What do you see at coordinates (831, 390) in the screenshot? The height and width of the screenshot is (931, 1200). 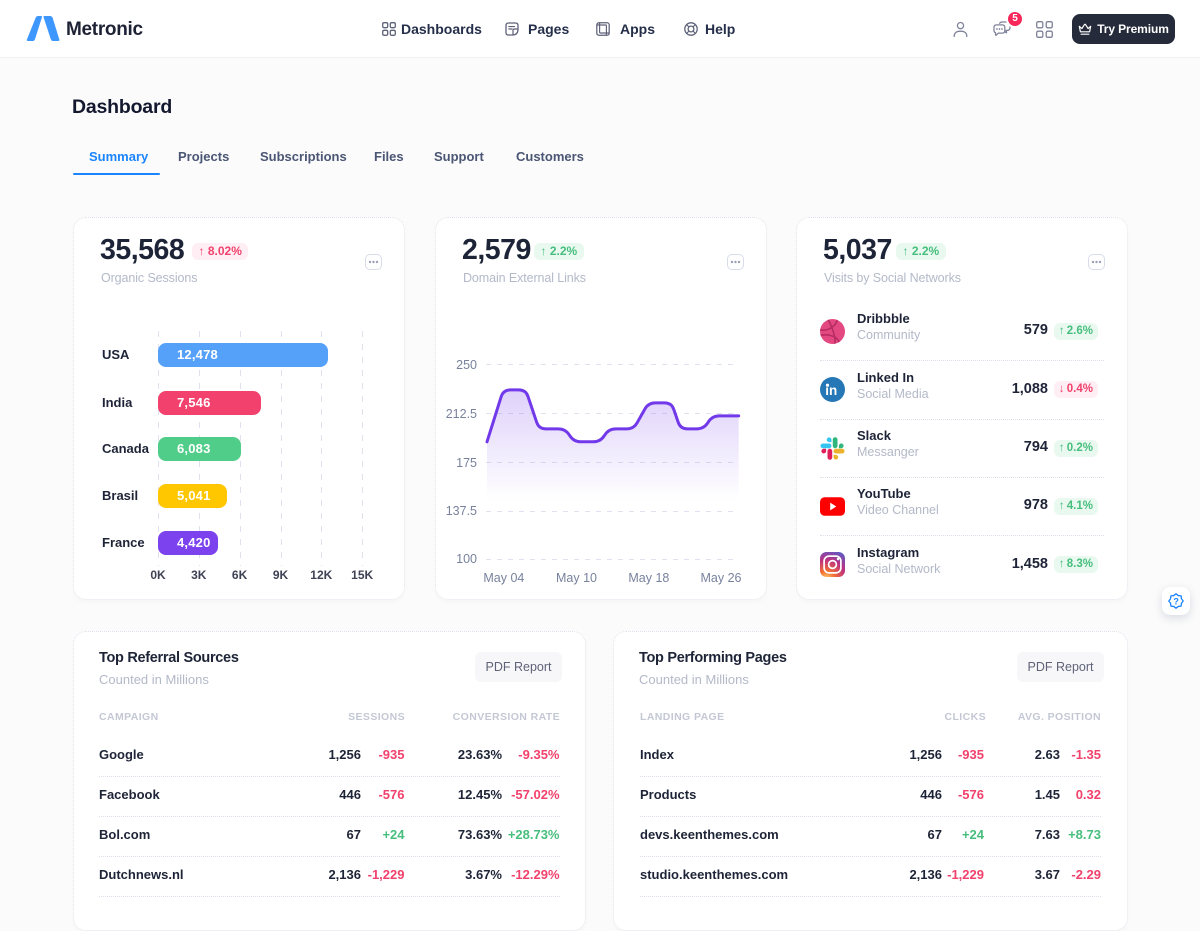 I see `svg-text: in` at bounding box center [831, 390].